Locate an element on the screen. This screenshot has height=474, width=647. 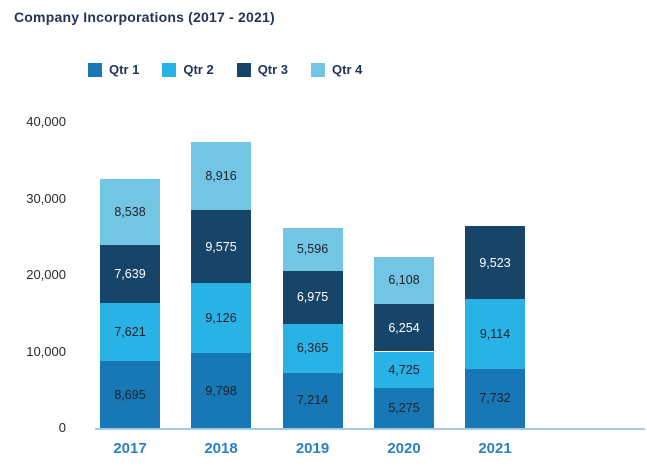
bar-segment-label: 8,916 is located at coordinates (221, 175).